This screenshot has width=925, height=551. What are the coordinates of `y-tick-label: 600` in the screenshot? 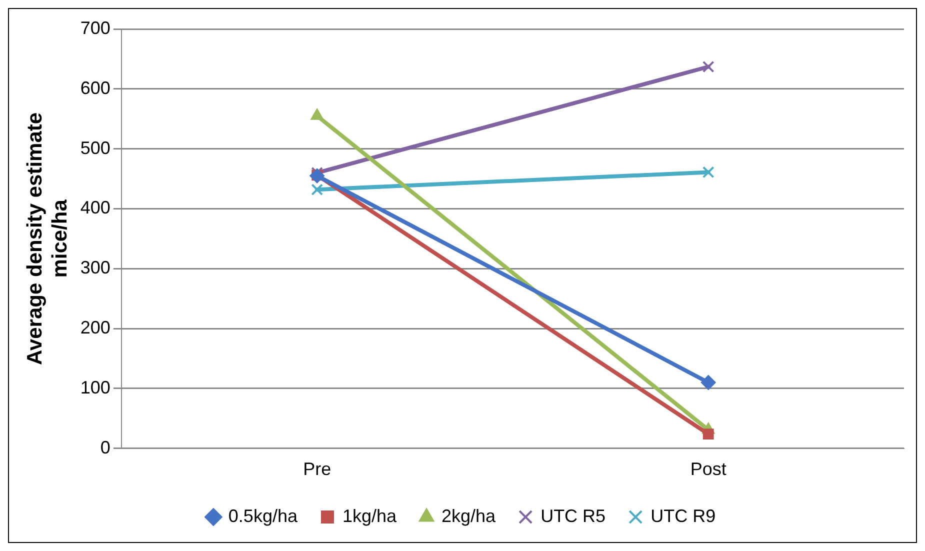 It's located at (95, 88).